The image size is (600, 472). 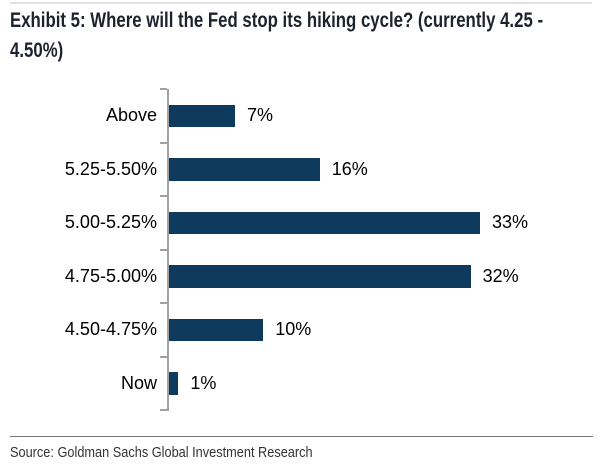 I want to click on value-label: 7%, so click(x=259, y=115).